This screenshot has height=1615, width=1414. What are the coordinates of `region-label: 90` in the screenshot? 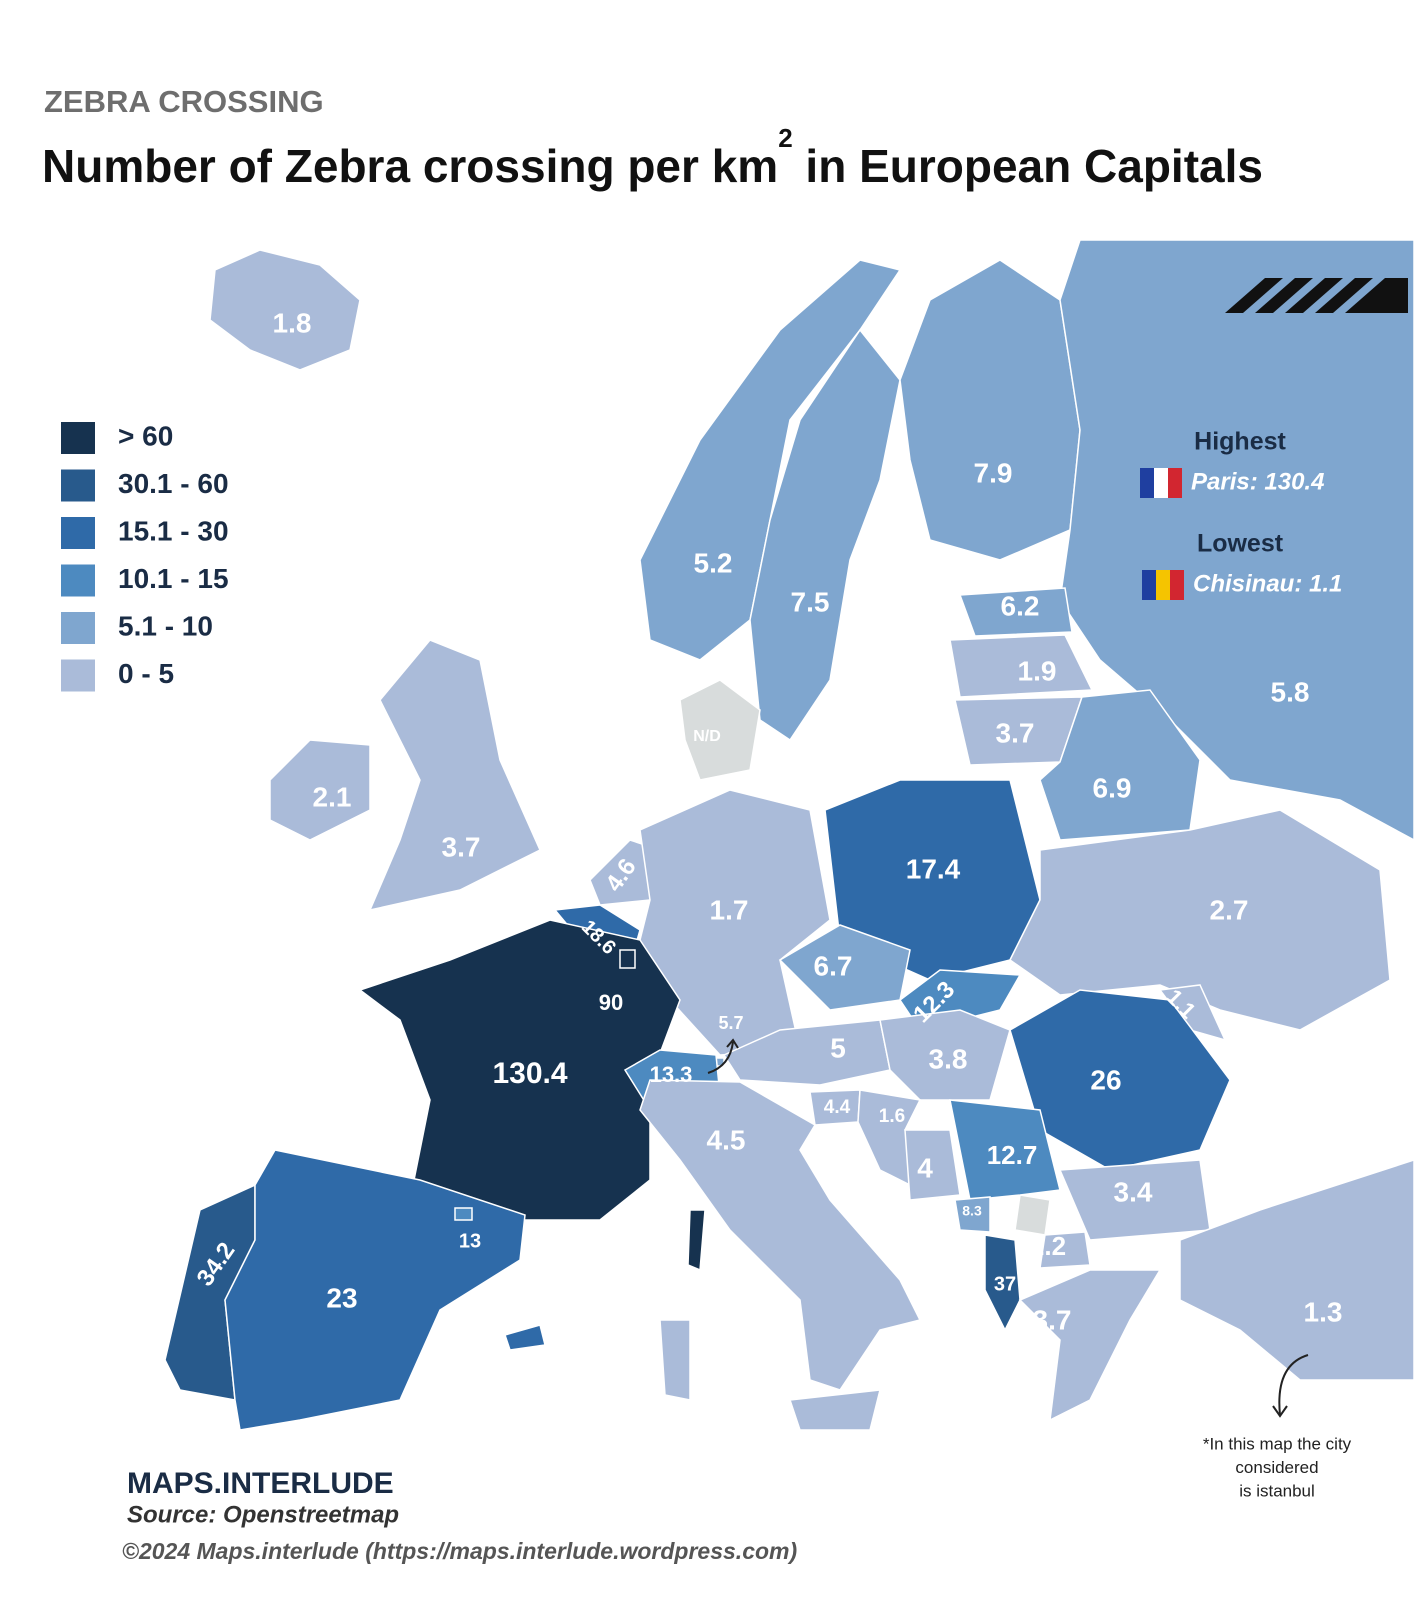 It's located at (611, 1002).